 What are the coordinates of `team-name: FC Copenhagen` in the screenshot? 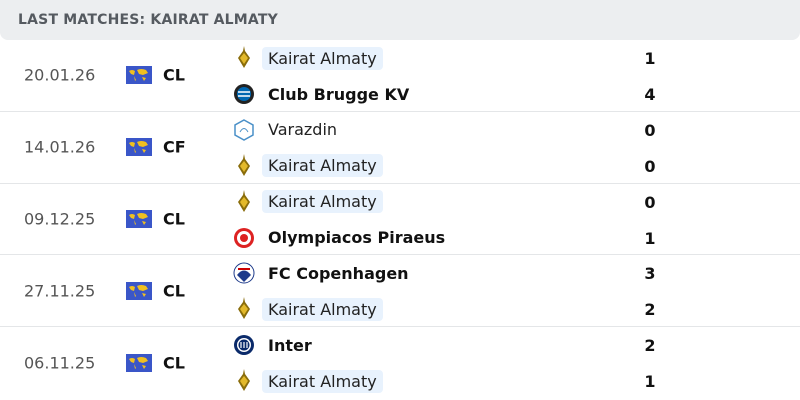 It's located at (338, 273).